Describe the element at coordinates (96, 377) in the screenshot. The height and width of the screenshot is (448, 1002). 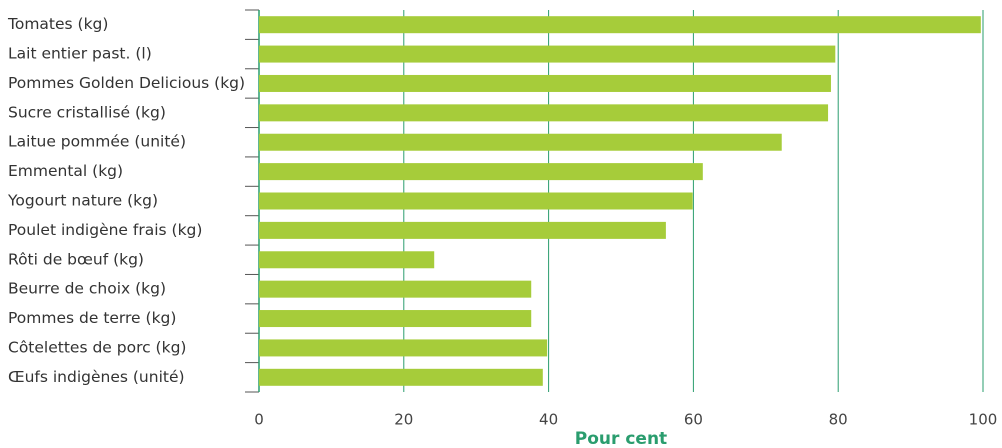
I see `y-tick-label: Œufs indigènes (unité)` at that location.